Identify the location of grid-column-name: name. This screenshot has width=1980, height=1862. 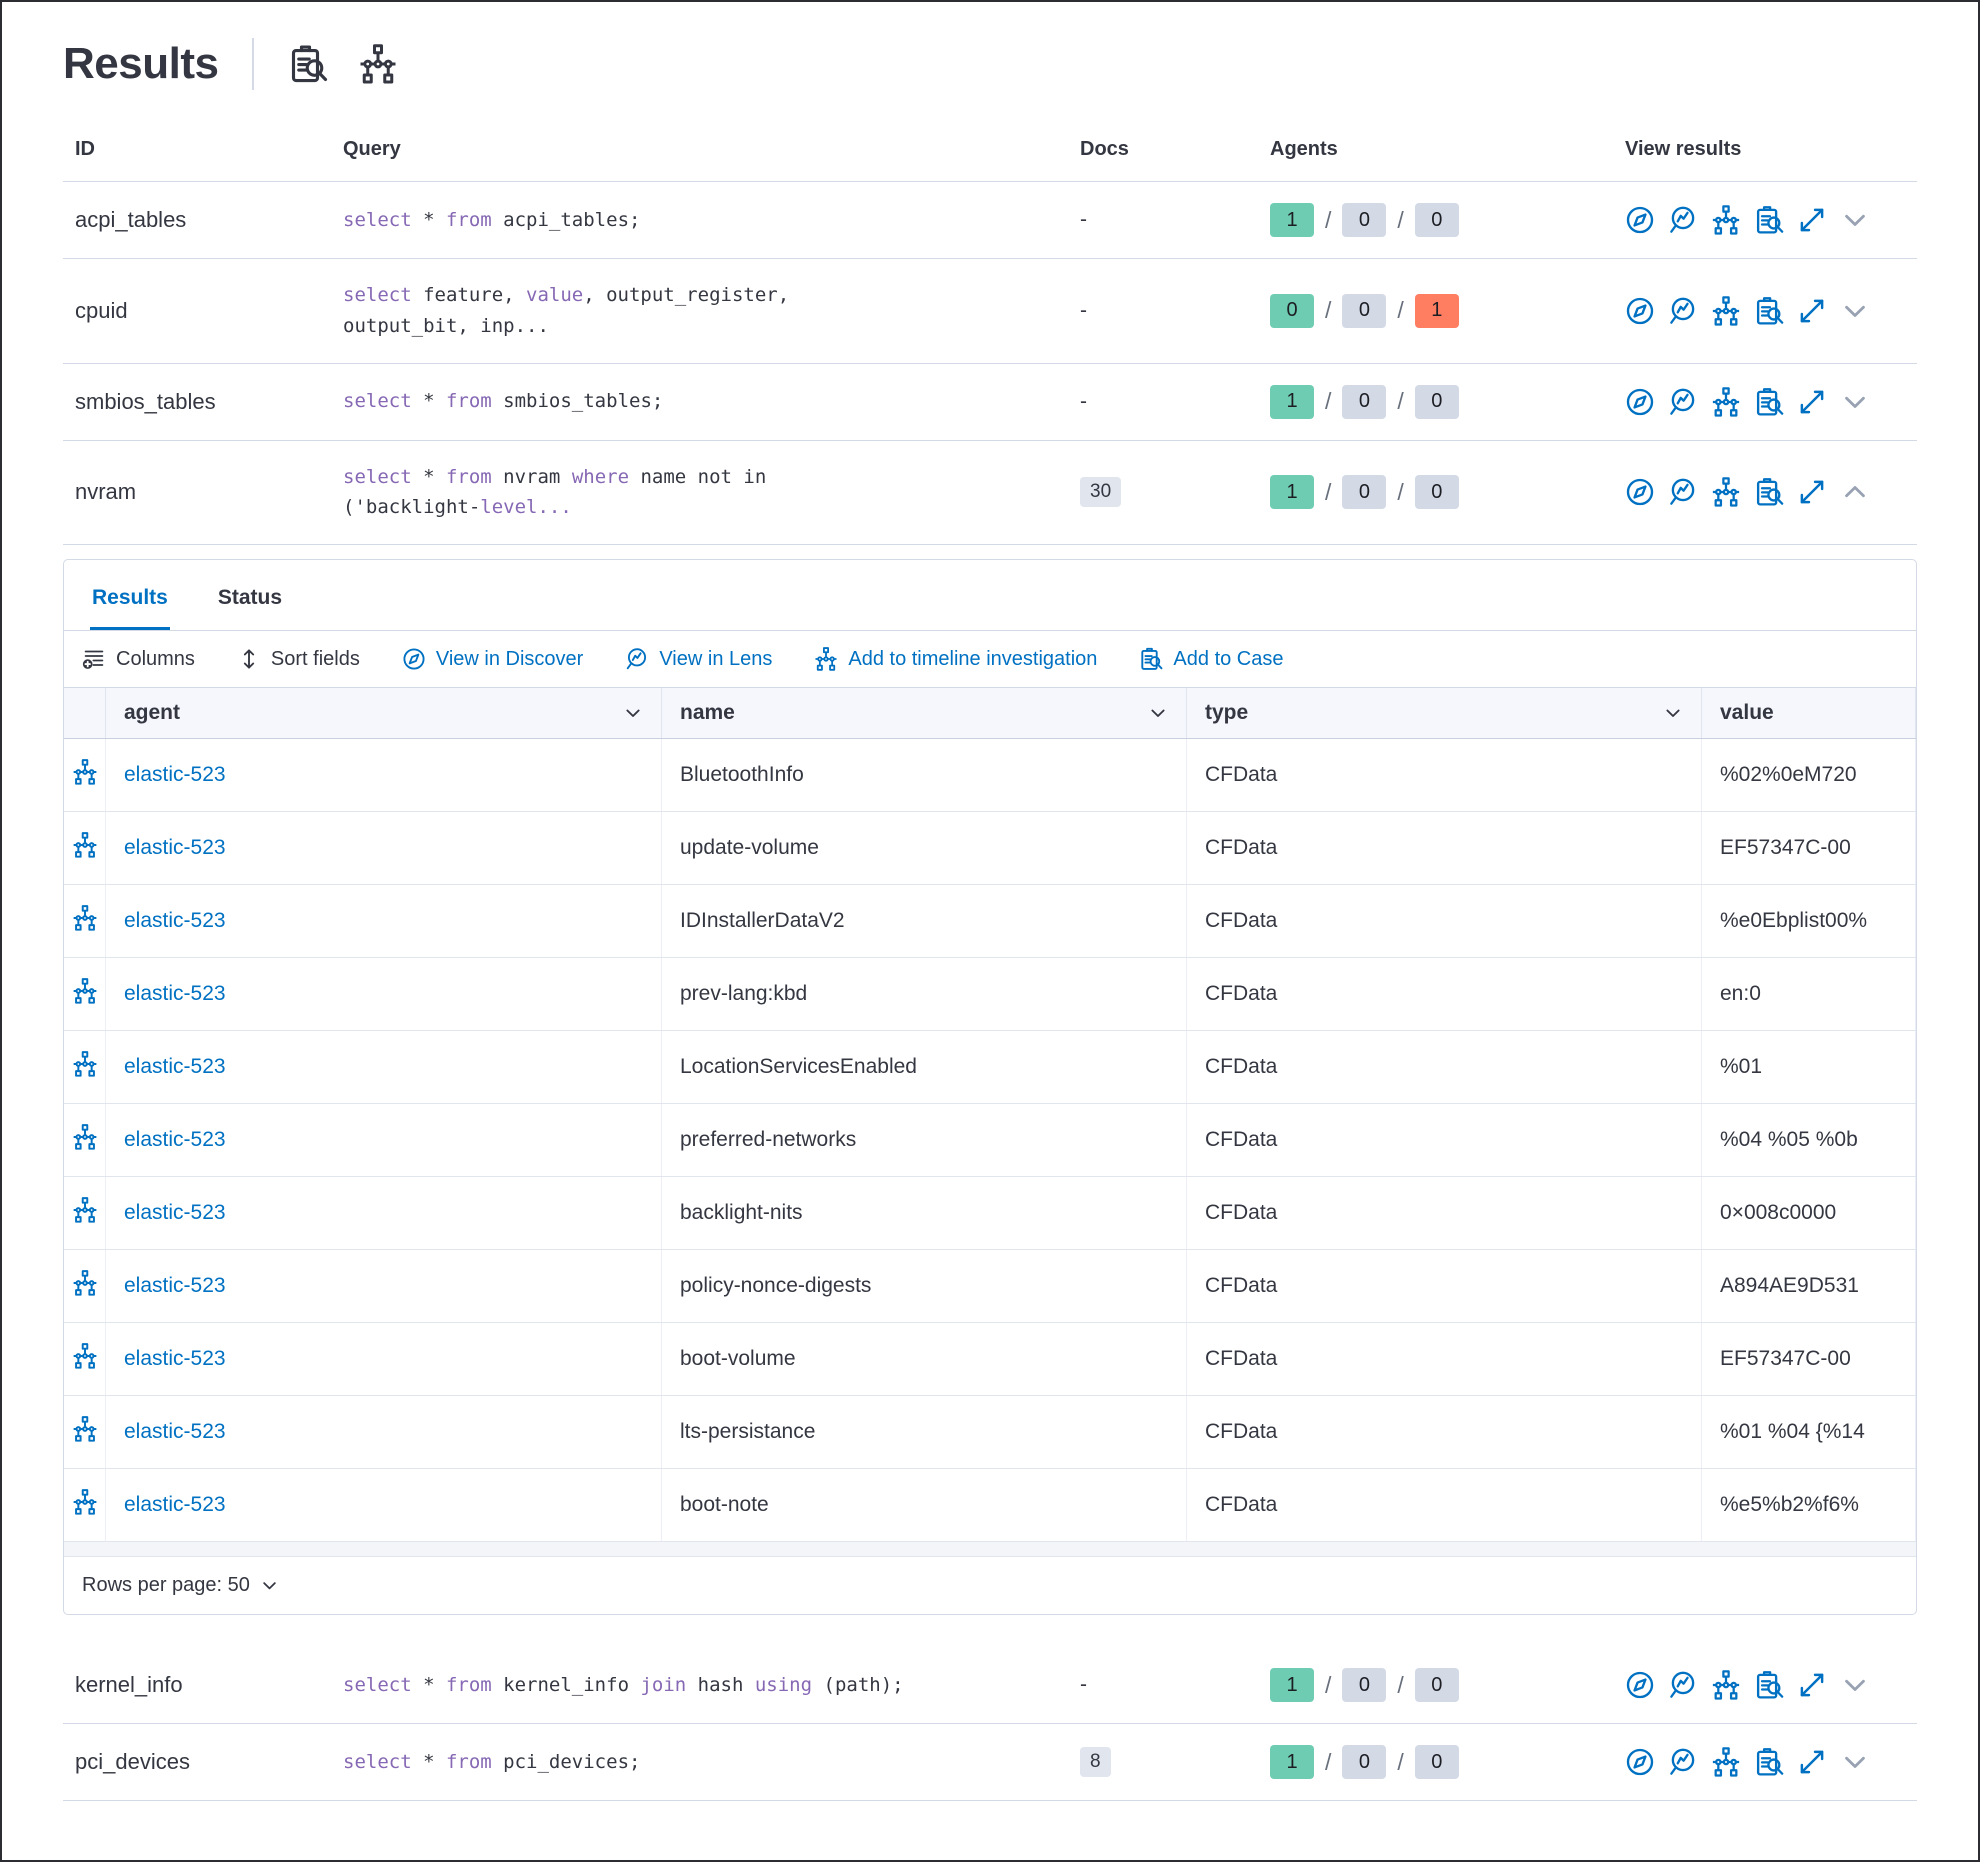
(924, 713).